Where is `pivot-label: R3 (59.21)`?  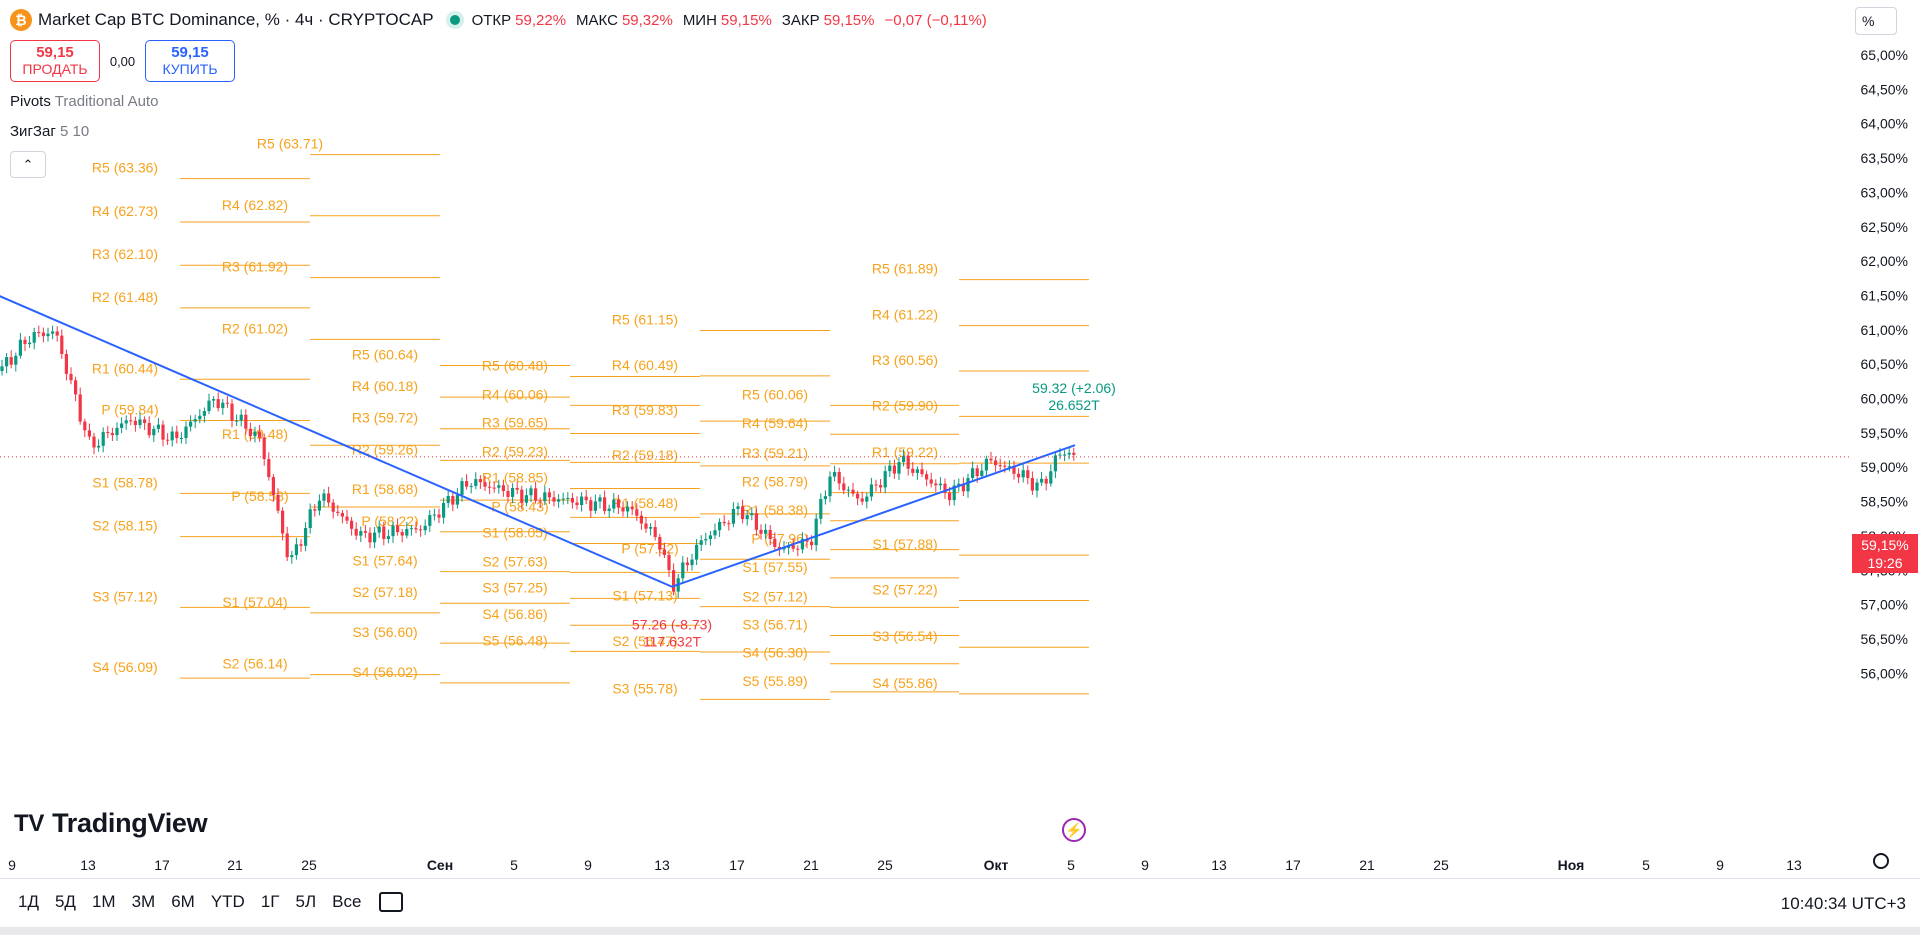
pivot-label: R3 (59.21) is located at coordinates (775, 453).